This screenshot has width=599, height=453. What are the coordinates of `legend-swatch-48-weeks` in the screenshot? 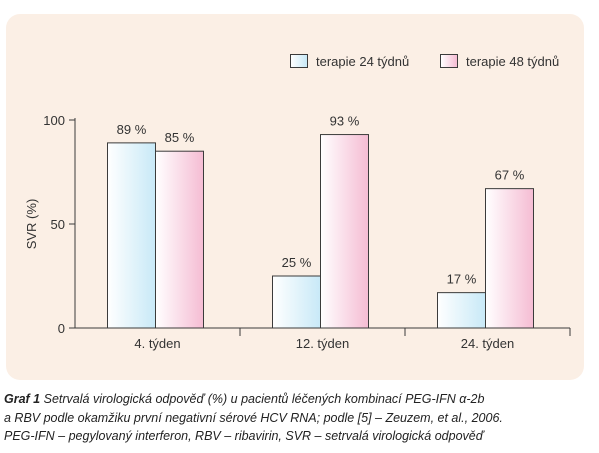 It's located at (449, 61).